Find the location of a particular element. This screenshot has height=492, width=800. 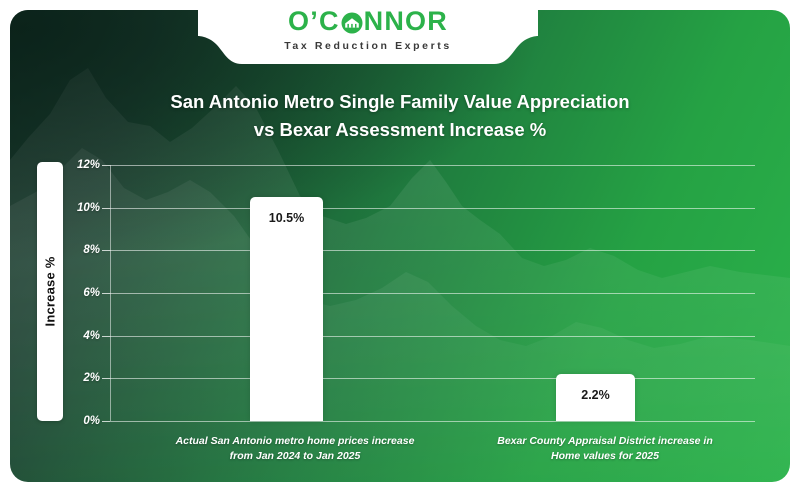

y-tick-label: 0% is located at coordinates (91, 421).